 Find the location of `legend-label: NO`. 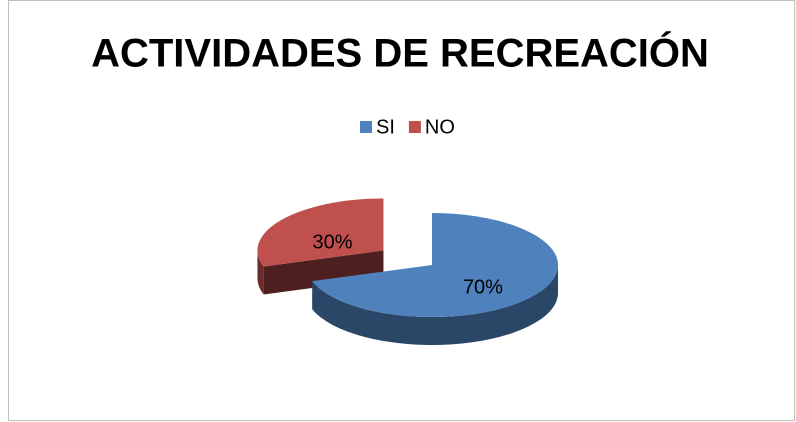

legend-label: NO is located at coordinates (440, 127).